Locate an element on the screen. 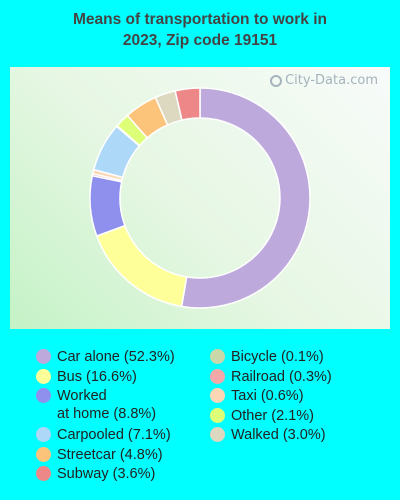 Image resolution: width=400 pixels, height=500 pixels. legend-label: Walked (3.0%) is located at coordinates (278, 435).